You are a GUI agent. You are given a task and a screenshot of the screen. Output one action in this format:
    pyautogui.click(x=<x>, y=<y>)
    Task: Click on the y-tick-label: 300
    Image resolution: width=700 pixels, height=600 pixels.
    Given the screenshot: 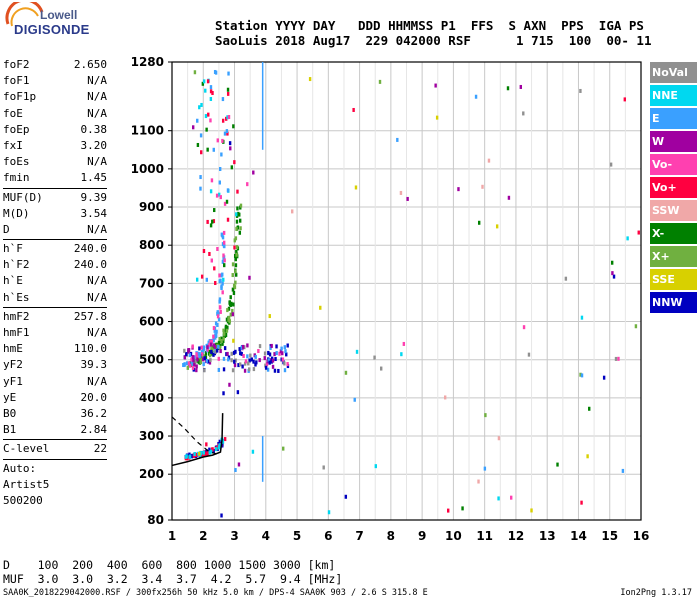 What is the action you would take?
    pyautogui.click(x=151, y=436)
    